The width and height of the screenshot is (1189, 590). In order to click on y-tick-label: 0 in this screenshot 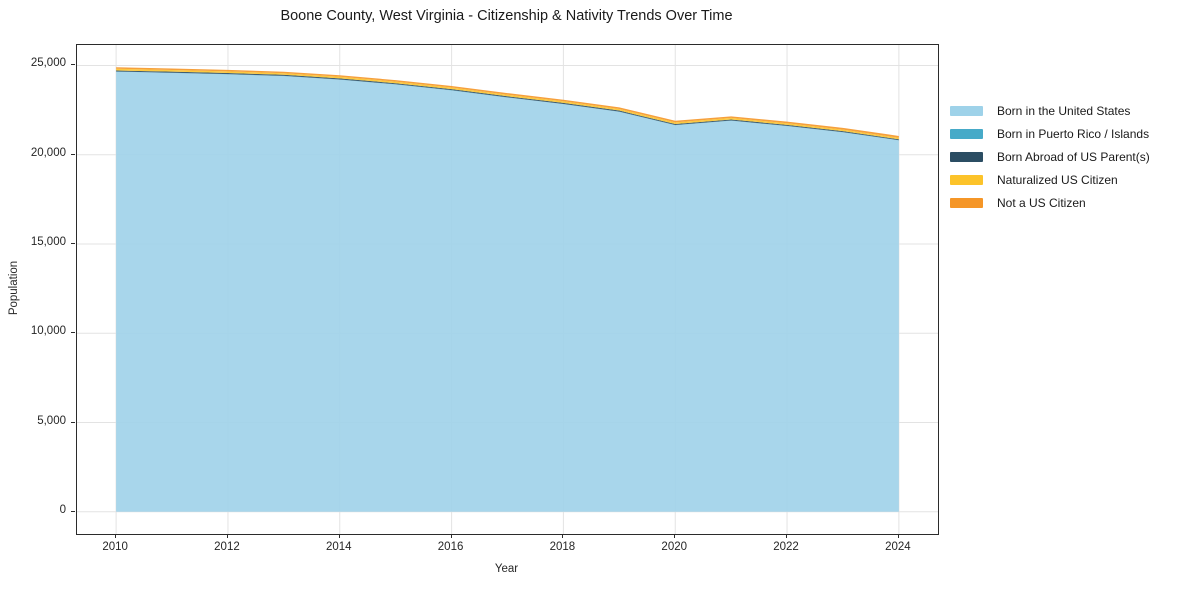, I will do `click(62, 509)`.